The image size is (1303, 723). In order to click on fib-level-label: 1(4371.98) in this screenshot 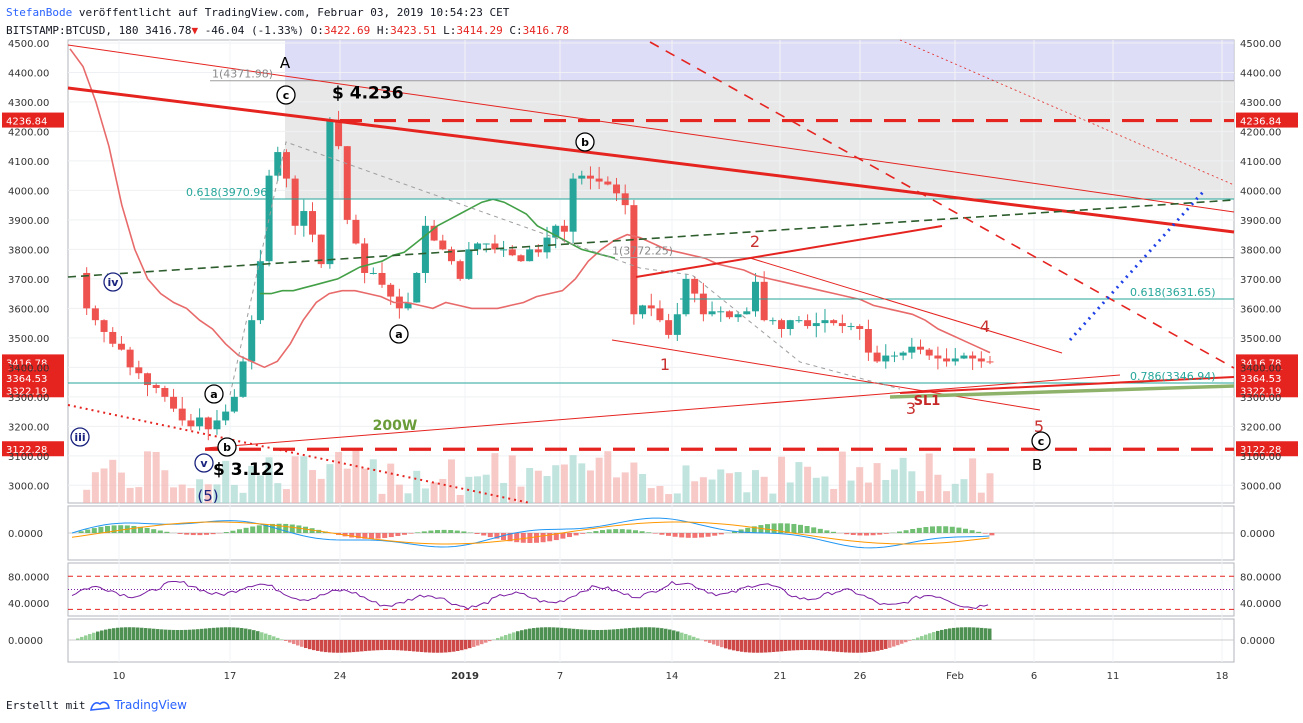, I will do `click(242, 74)`.